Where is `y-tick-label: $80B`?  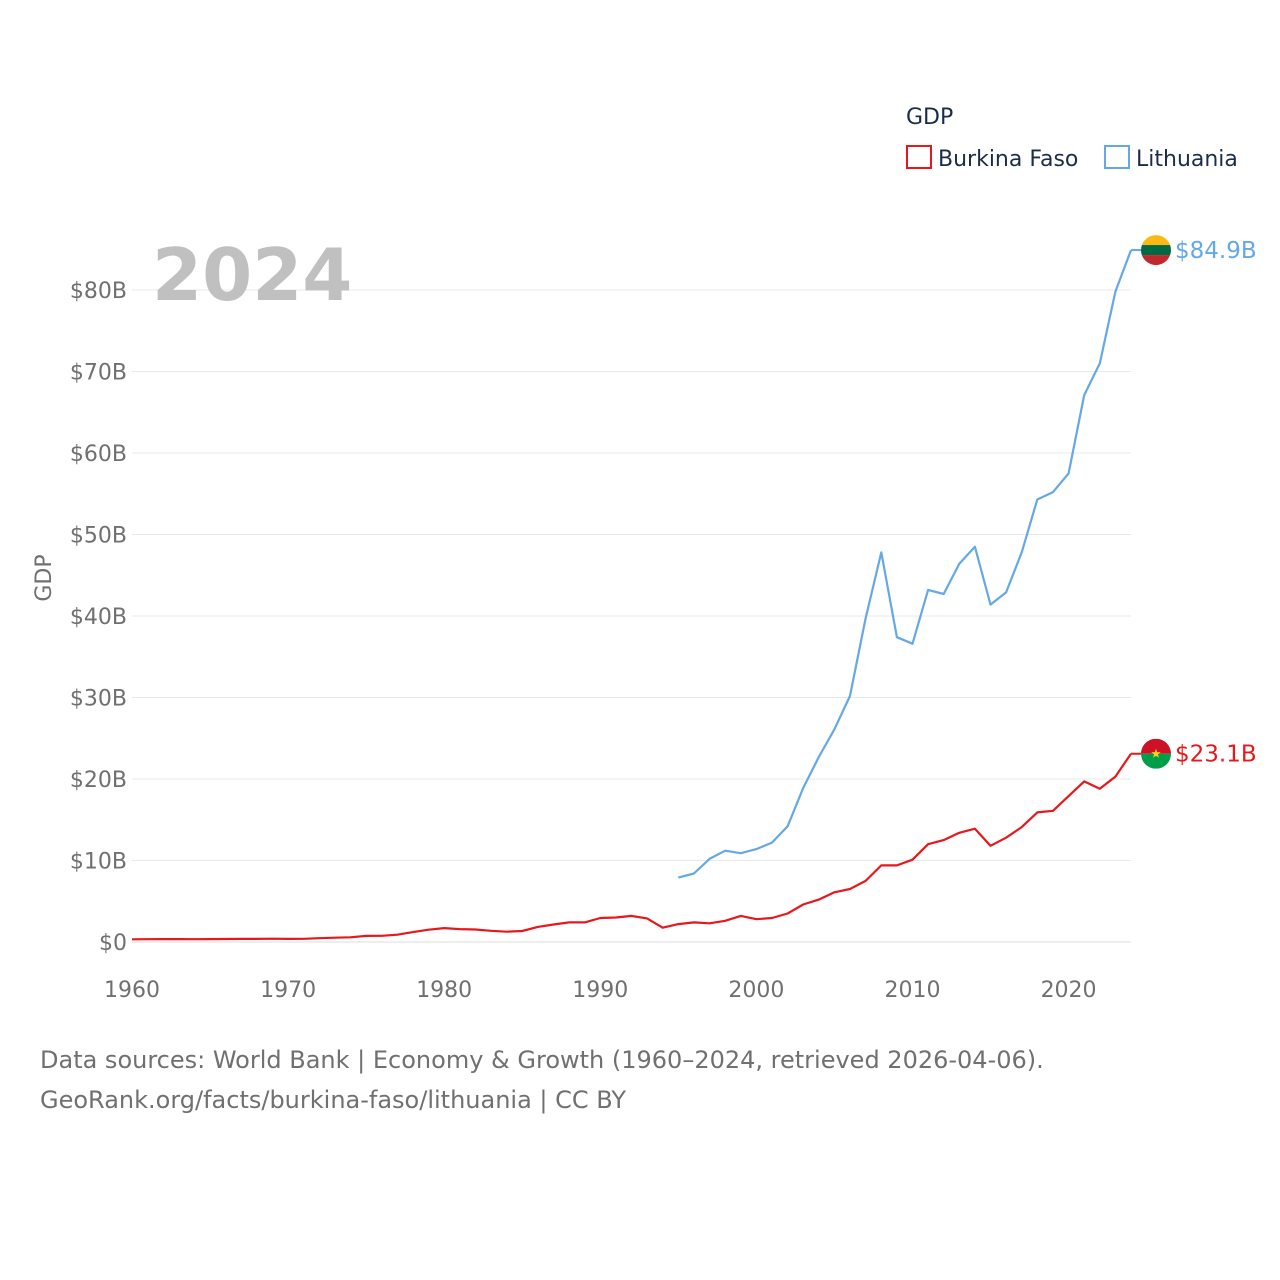
y-tick-label: $80B is located at coordinates (98, 291).